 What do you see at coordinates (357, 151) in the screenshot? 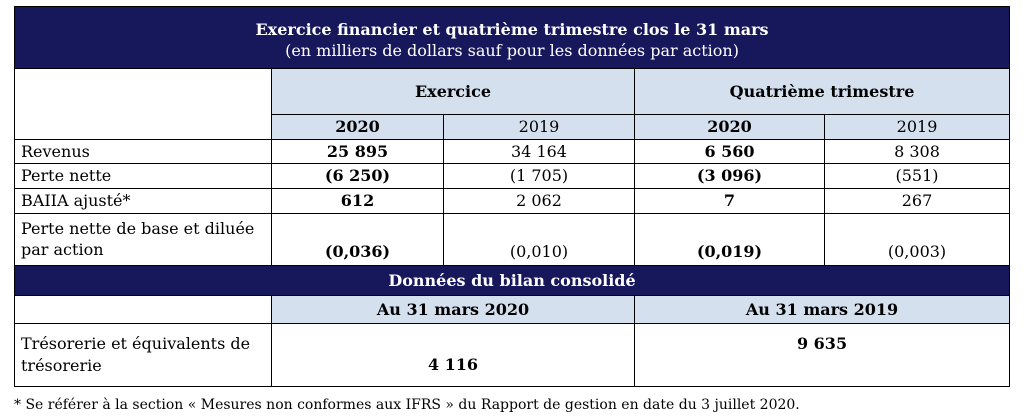
I see `cell-exercice-2020: 25 895` at bounding box center [357, 151].